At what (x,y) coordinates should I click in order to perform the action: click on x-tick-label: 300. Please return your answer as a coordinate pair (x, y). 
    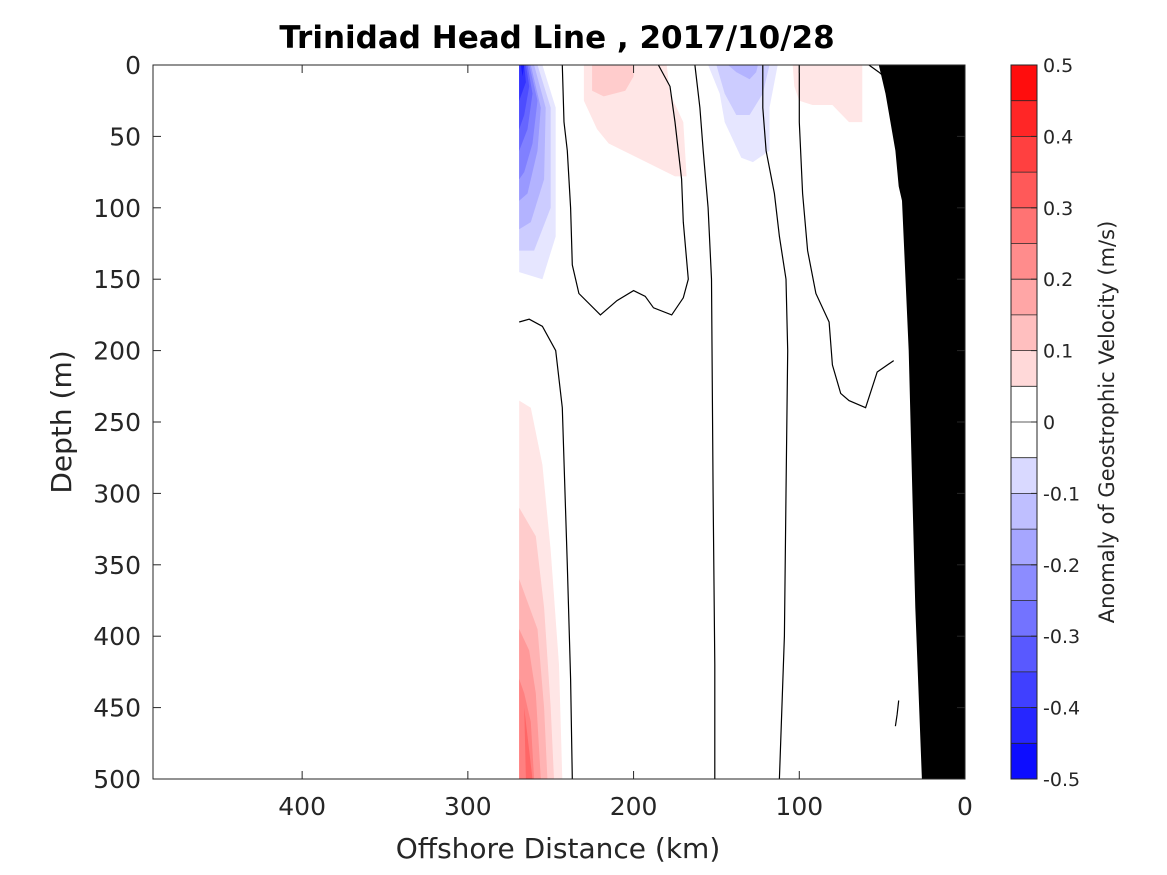
    Looking at the image, I should click on (468, 806).